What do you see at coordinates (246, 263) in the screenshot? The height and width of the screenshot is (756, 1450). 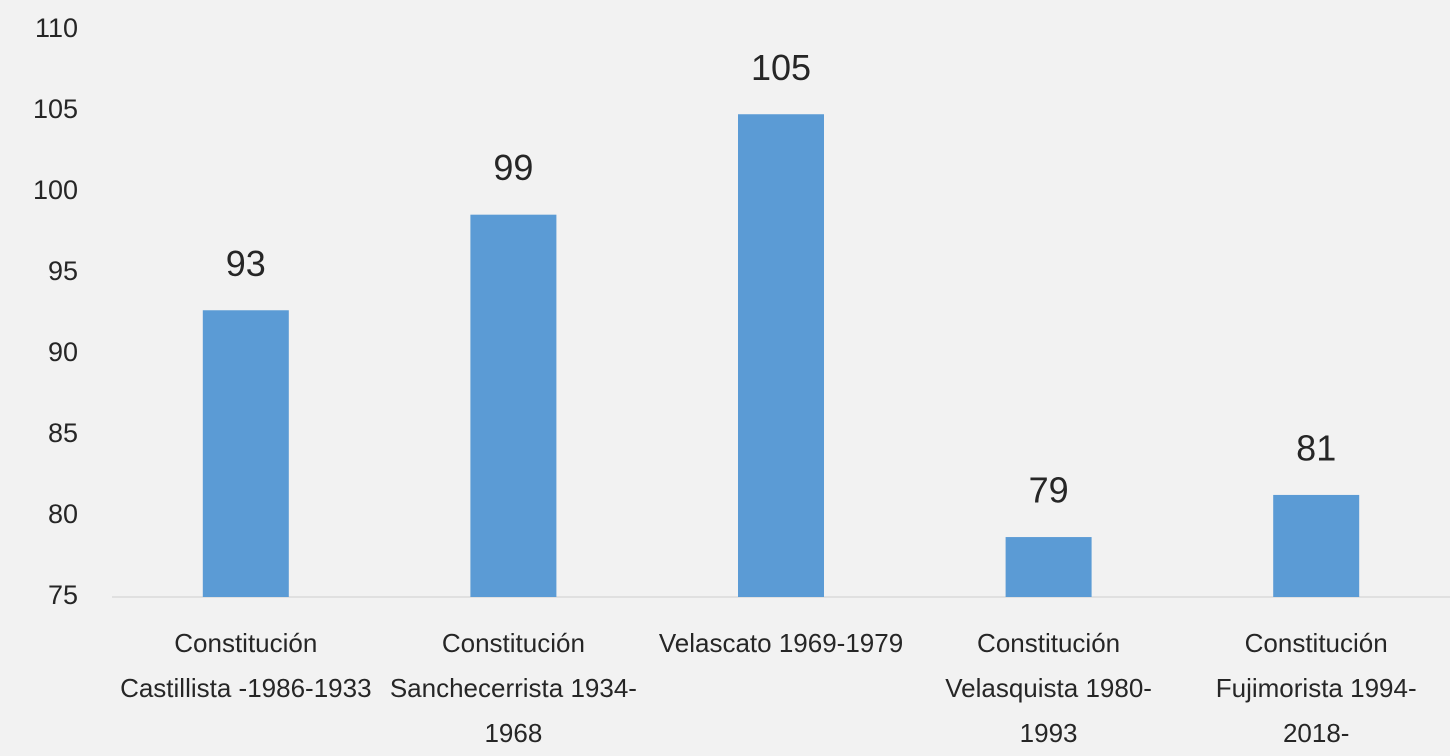 I see `data-label: 93` at bounding box center [246, 263].